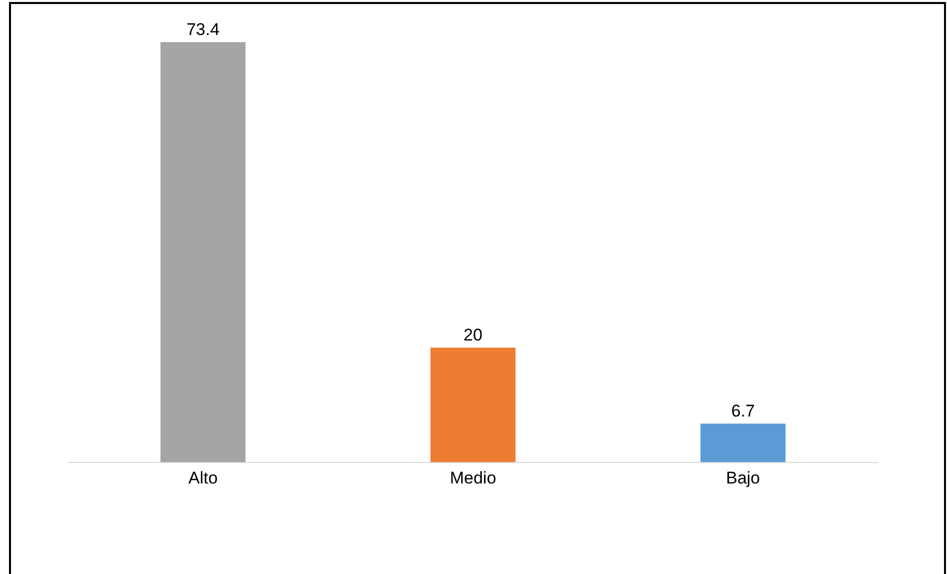 Image resolution: width=947 pixels, height=574 pixels. Describe the element at coordinates (743, 411) in the screenshot. I see `data-label: 6.7` at that location.